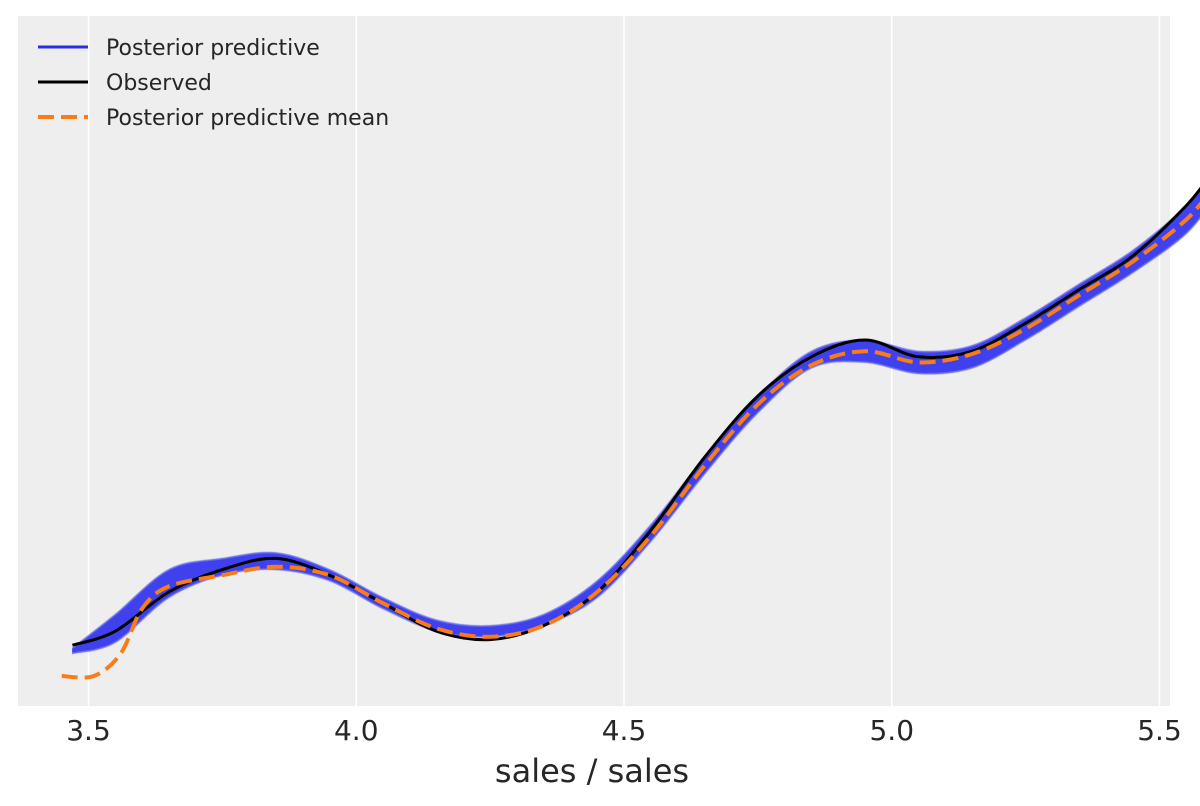 Image resolution: width=1200 pixels, height=806 pixels. I want to click on x-tick-label: 4.0, so click(356, 730).